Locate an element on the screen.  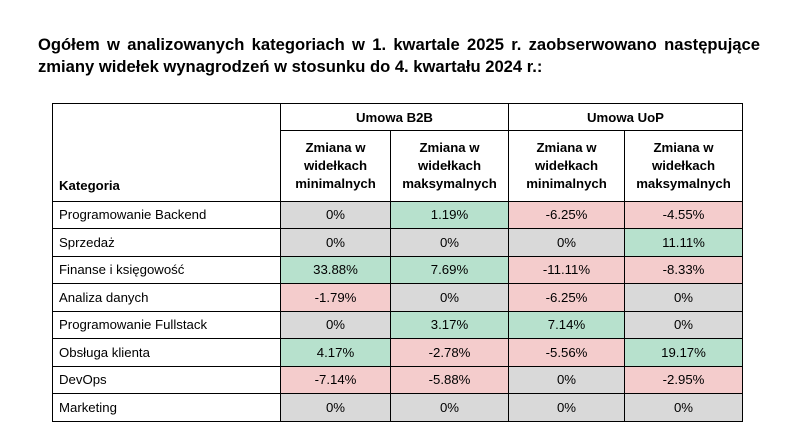
table-row: Programowanie Fullstack 0% 3.17% 7.14% 0% is located at coordinates (397, 324).